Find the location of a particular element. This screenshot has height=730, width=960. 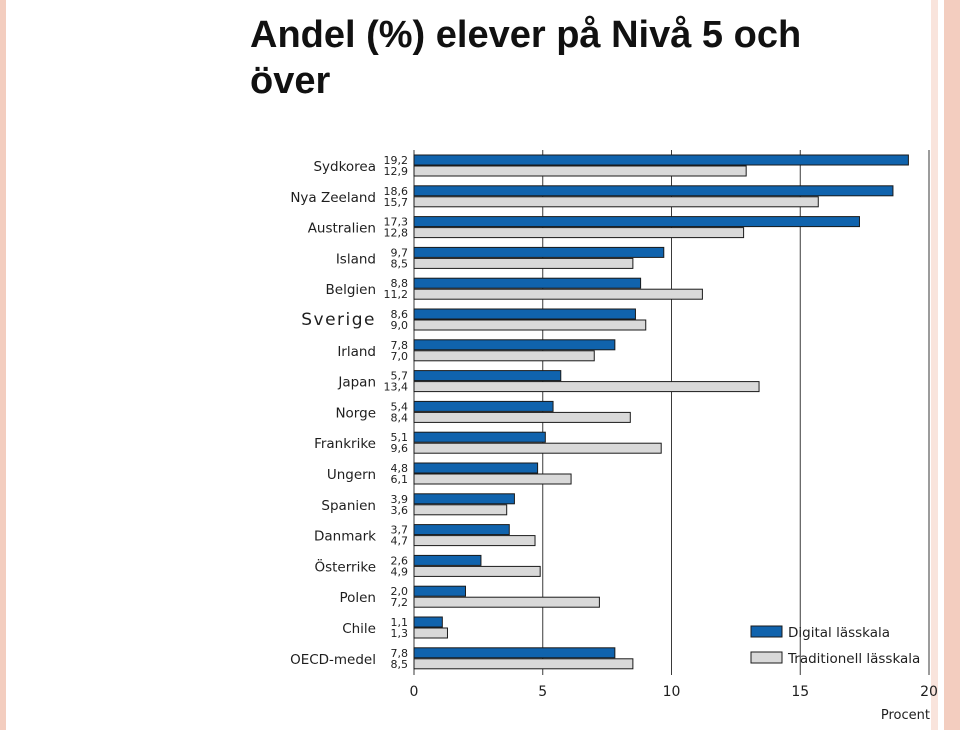

value-label-traditional-australien: 12,8 is located at coordinates (396, 233).